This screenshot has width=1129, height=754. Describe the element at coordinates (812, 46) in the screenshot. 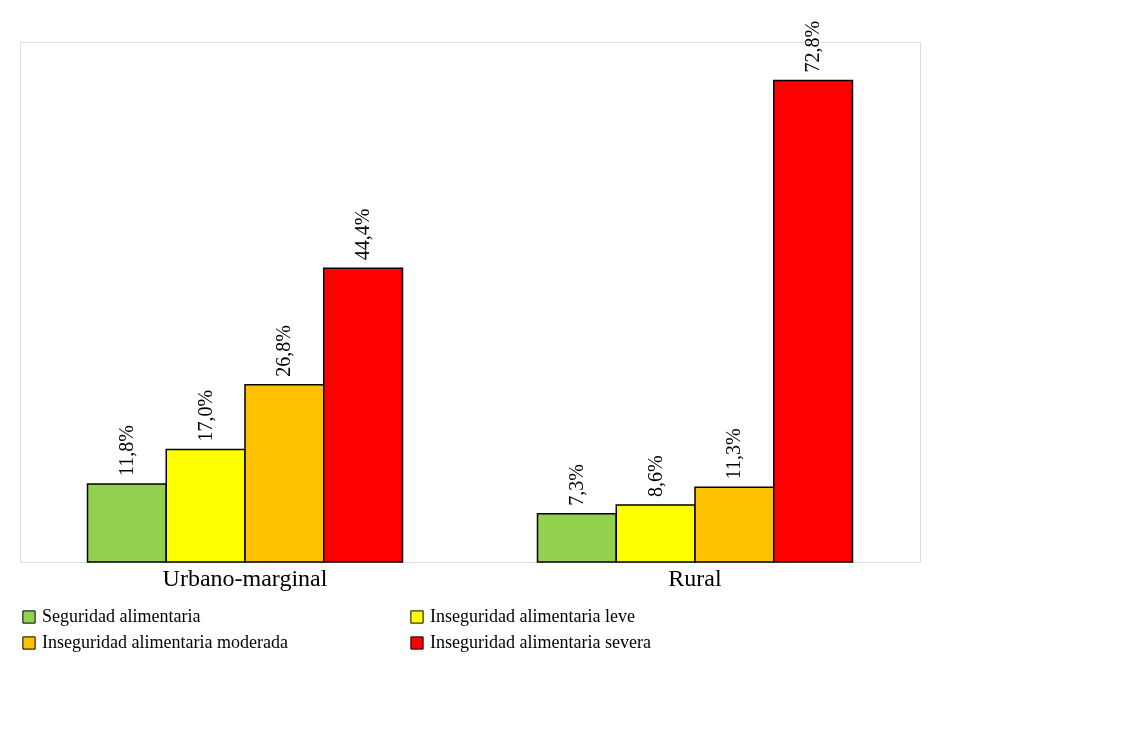

I see `data-label: 72,8%` at that location.